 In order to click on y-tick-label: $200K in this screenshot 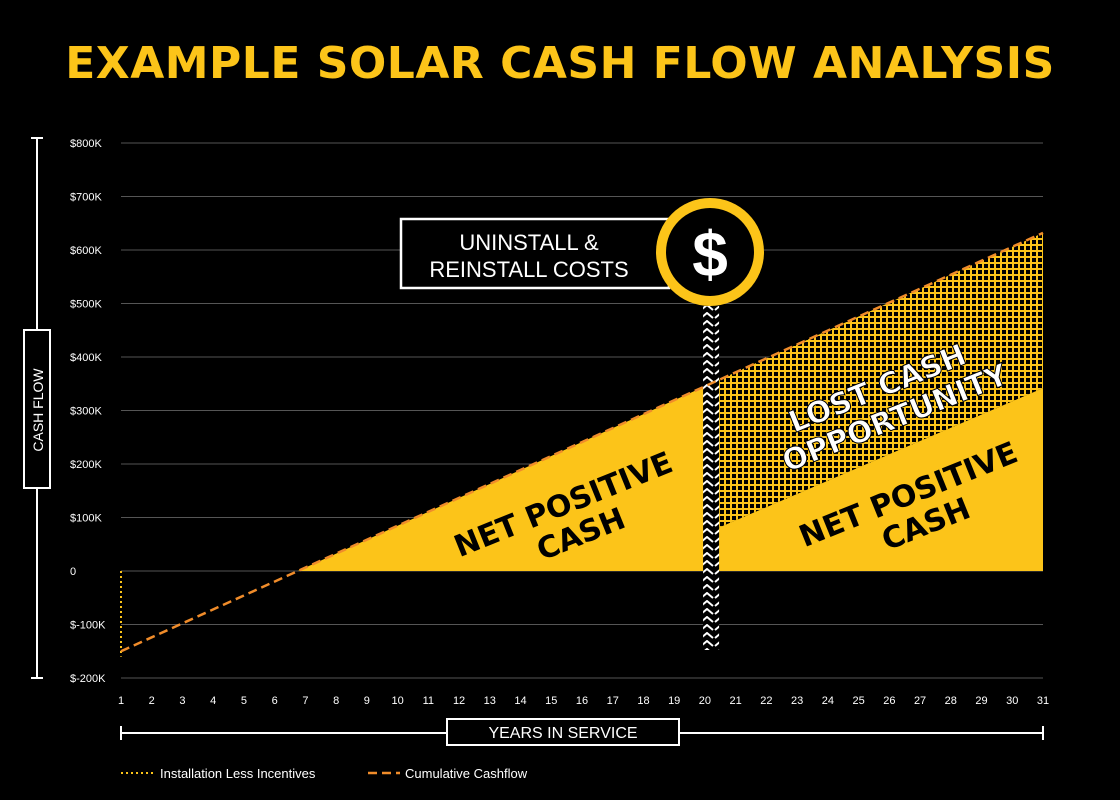, I will do `click(86, 465)`.